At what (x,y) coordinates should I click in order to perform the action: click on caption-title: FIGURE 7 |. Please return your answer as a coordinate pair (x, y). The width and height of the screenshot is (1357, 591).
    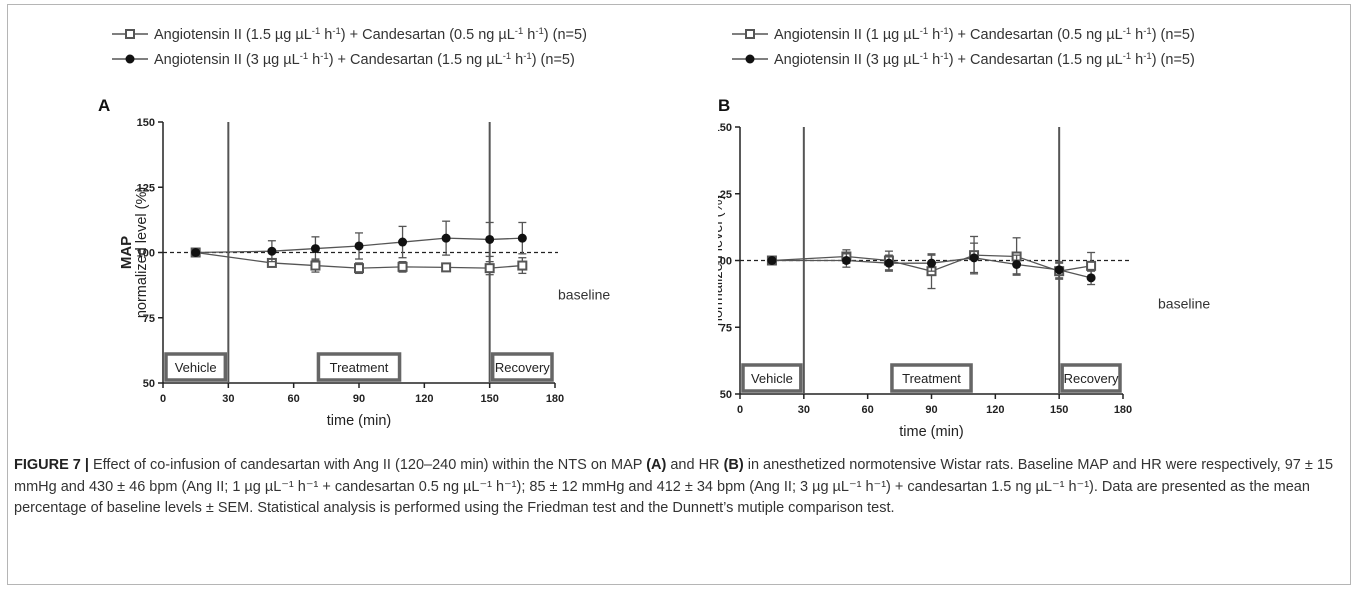
    Looking at the image, I should click on (51, 465).